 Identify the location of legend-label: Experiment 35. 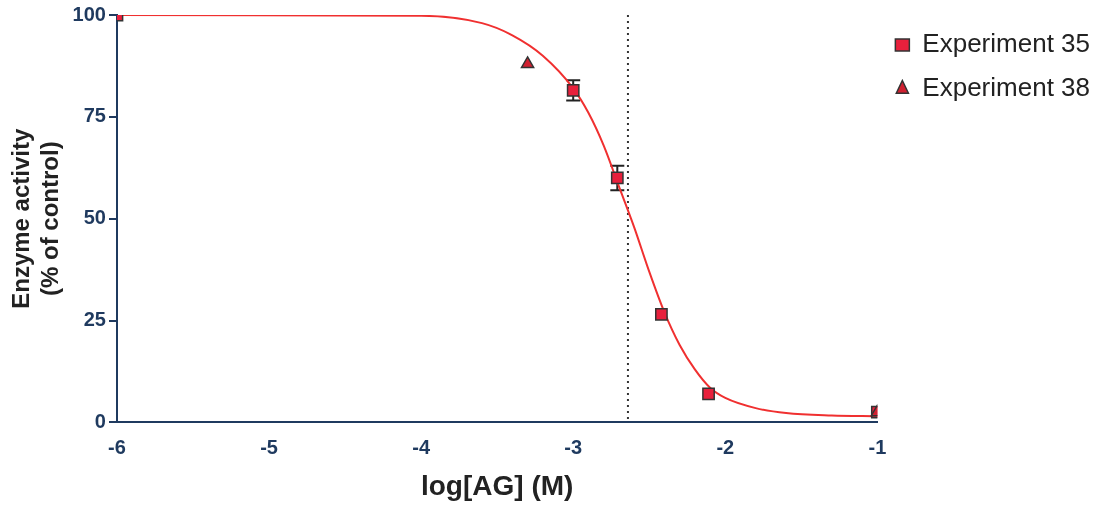
(1006, 43).